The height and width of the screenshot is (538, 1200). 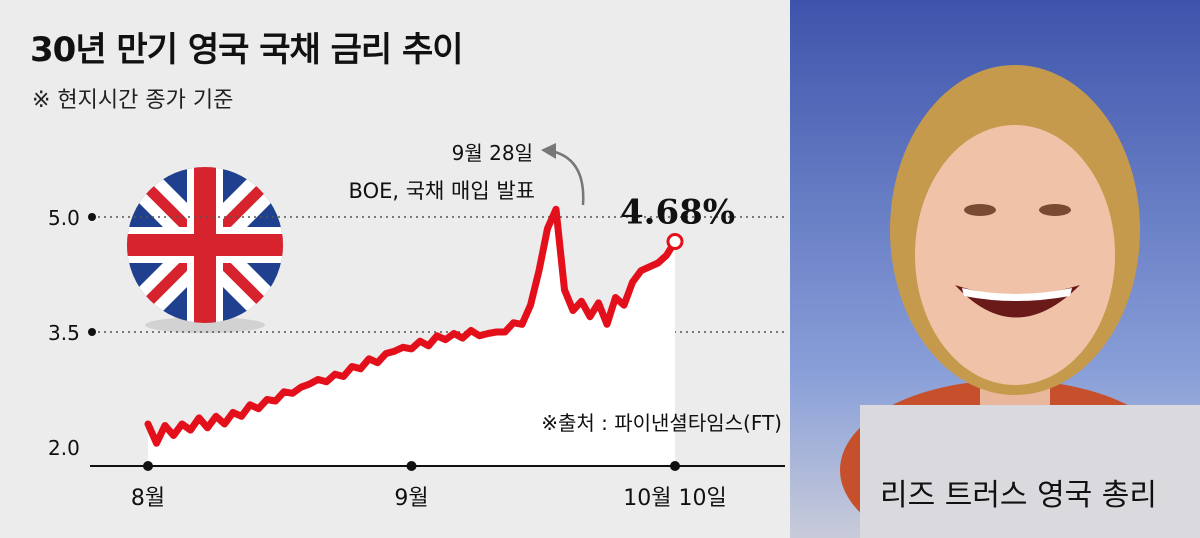 I want to click on annotation-text: BOE, 국채 매입 발표, so click(x=442, y=191).